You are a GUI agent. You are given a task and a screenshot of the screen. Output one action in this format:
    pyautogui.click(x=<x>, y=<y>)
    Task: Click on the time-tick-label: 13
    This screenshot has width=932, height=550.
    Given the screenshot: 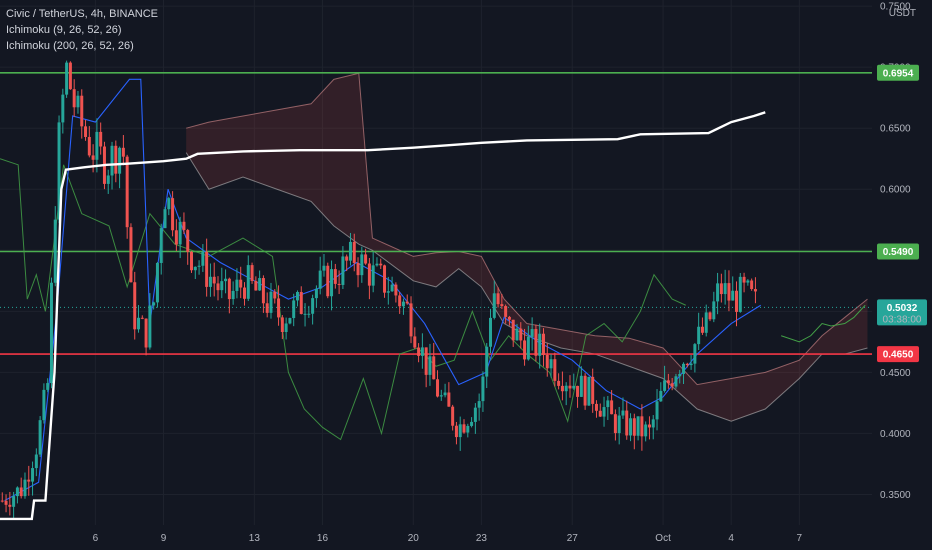 What is the action you would take?
    pyautogui.click(x=255, y=538)
    